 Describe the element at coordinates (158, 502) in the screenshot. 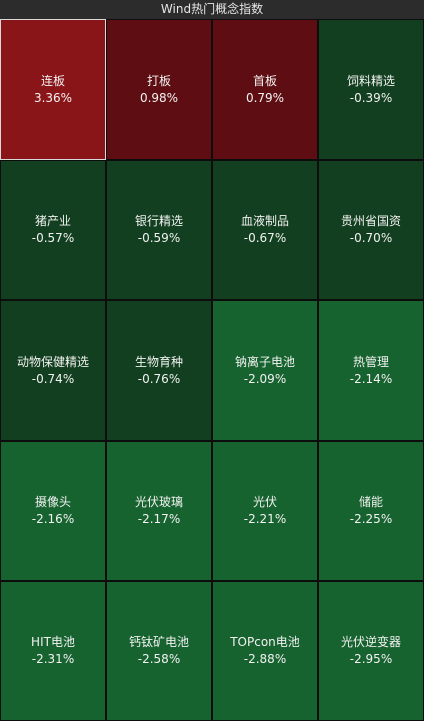

I see `concept-name: 光伏玻璃` at that location.